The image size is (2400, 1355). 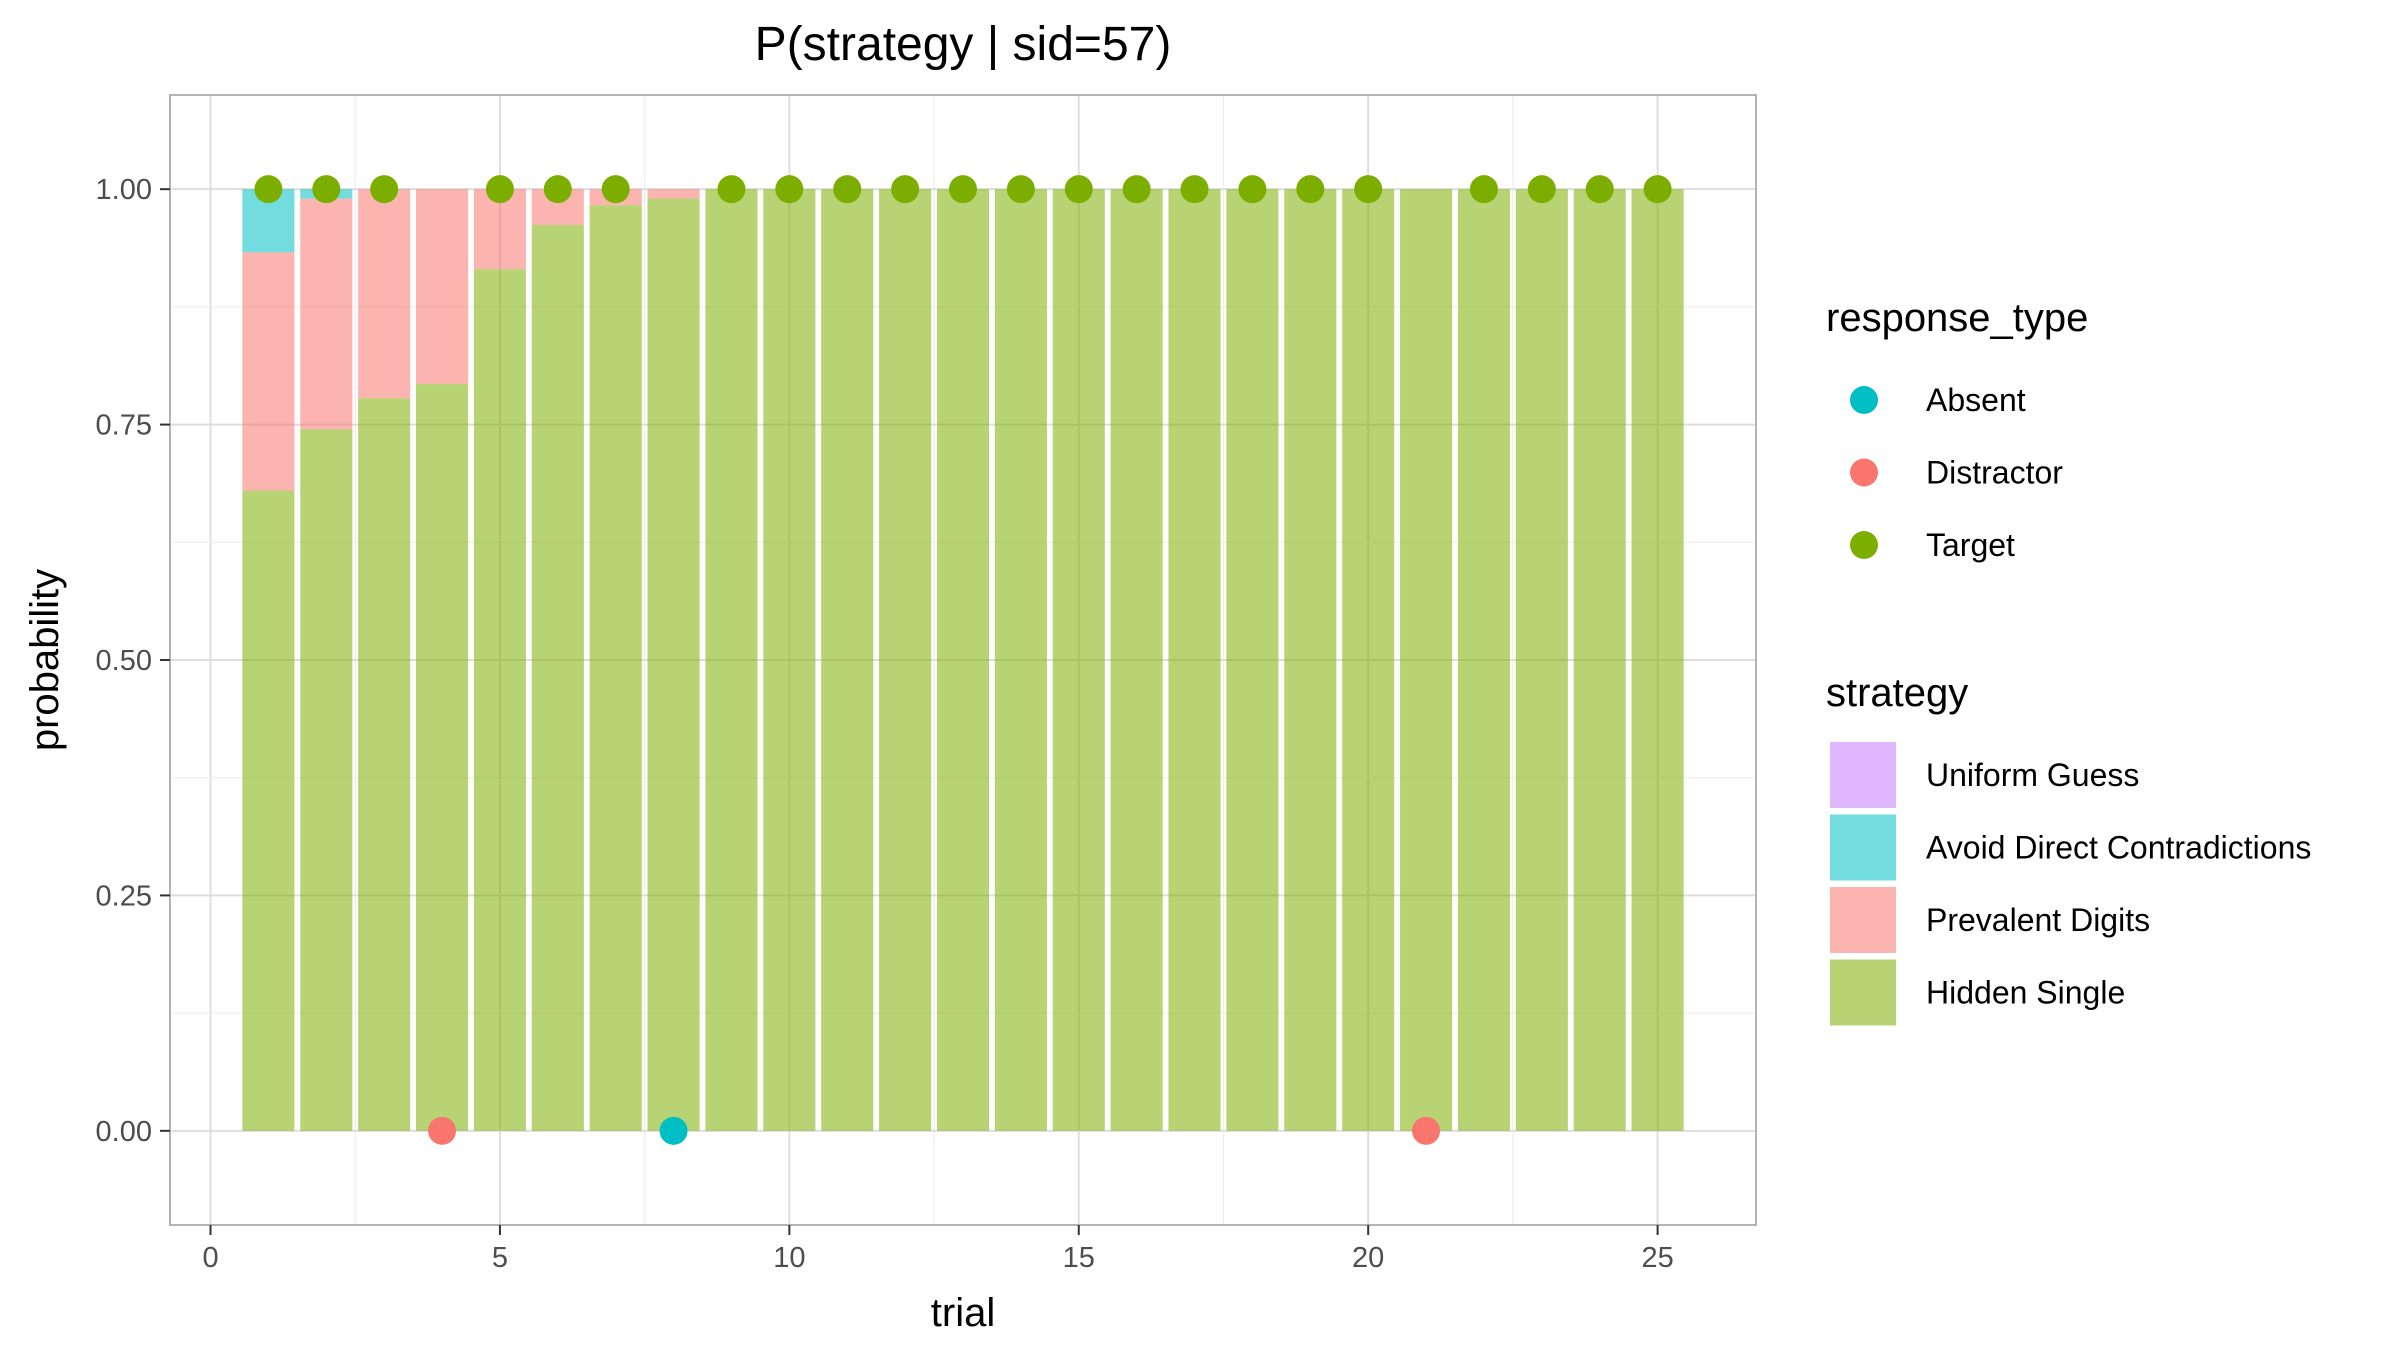 I want to click on legend-label: Hidden Single, so click(x=2025, y=993).